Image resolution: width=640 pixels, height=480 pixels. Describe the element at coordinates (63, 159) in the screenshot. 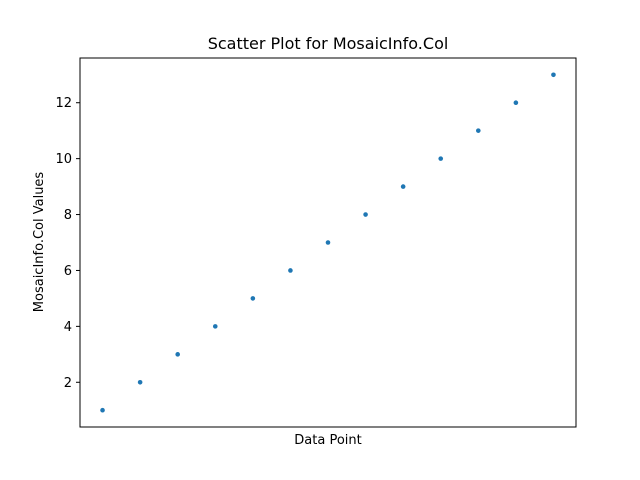

I see `y-tick-label: 10` at that location.